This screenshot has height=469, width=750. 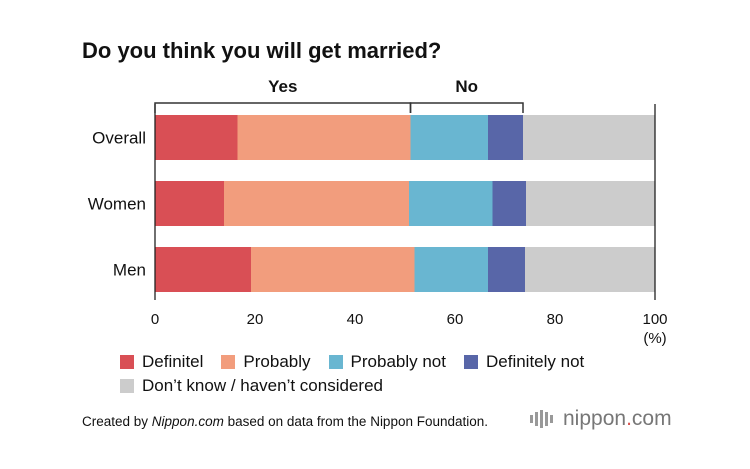 What do you see at coordinates (555, 319) in the screenshot?
I see `x-tick-label: 80` at bounding box center [555, 319].